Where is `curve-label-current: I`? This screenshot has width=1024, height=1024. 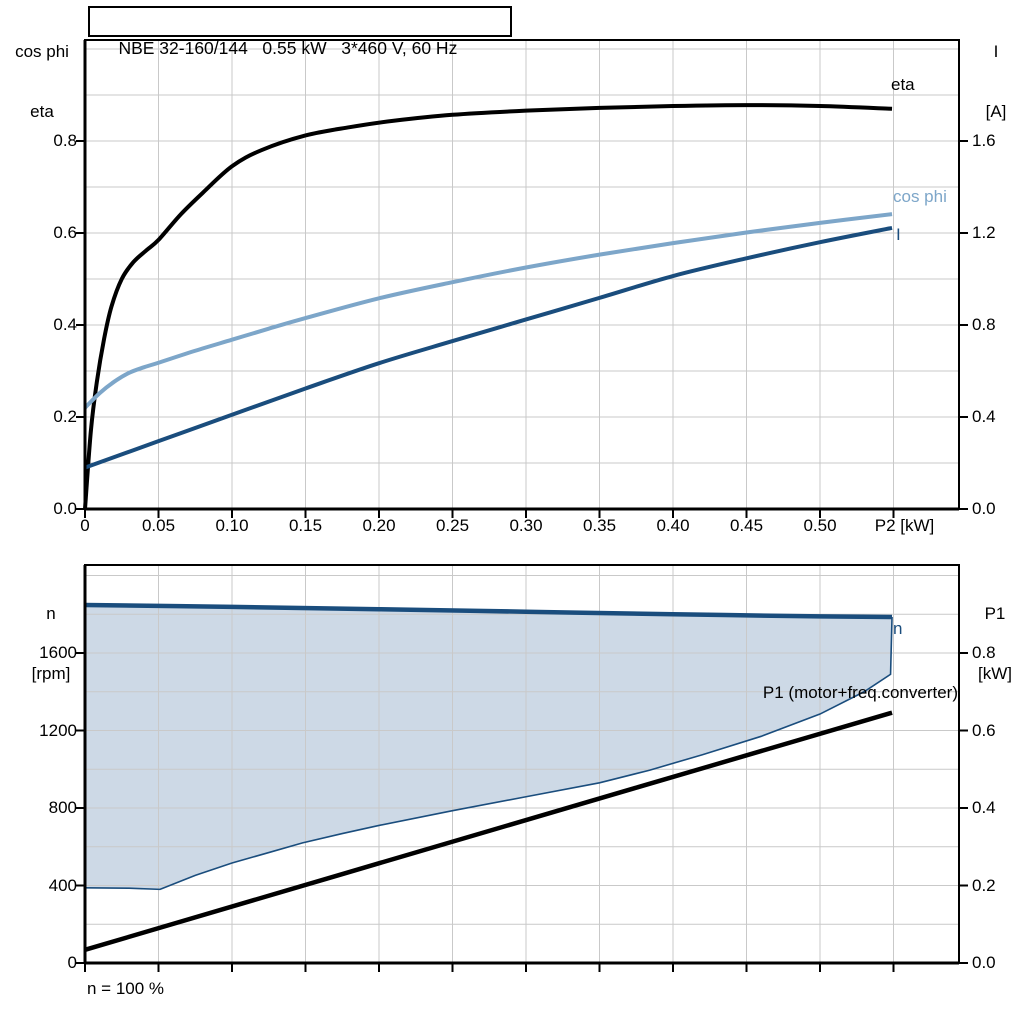 curve-label-current: I is located at coordinates (898, 234).